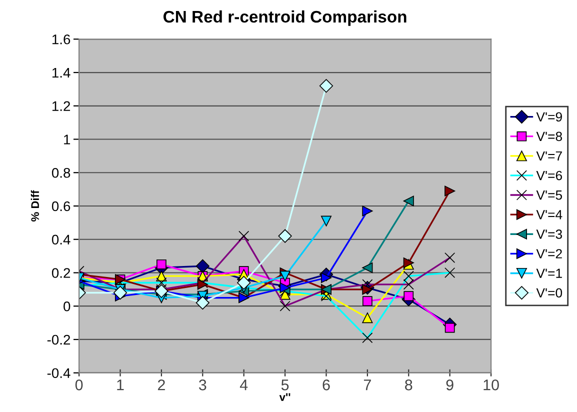 The width and height of the screenshot is (577, 412). Describe the element at coordinates (549, 253) in the screenshot. I see `legend-label: V'=2` at that location.